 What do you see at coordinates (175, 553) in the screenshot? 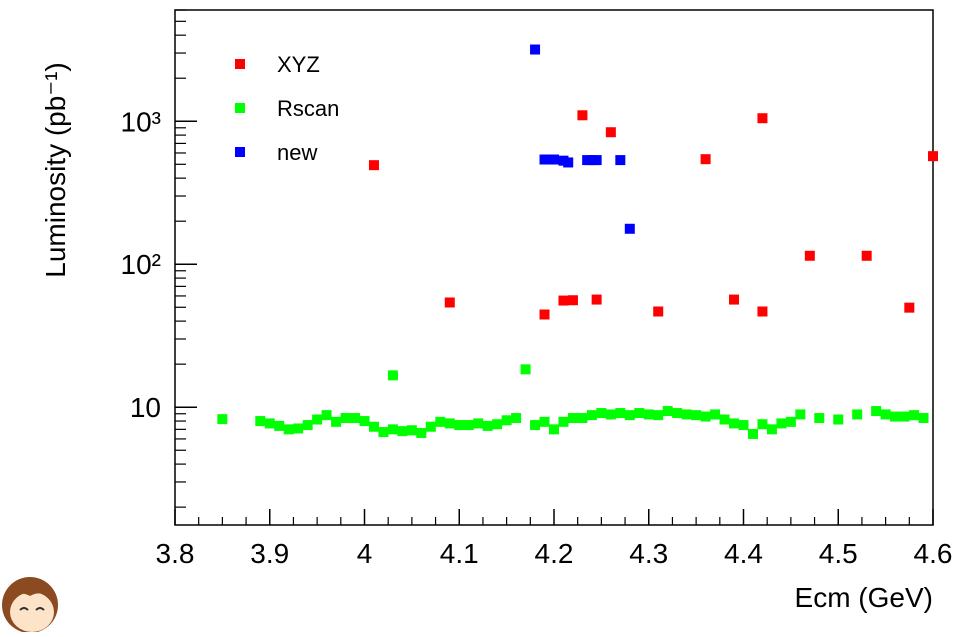
I see `x-tick-label: 3.8` at bounding box center [175, 553].